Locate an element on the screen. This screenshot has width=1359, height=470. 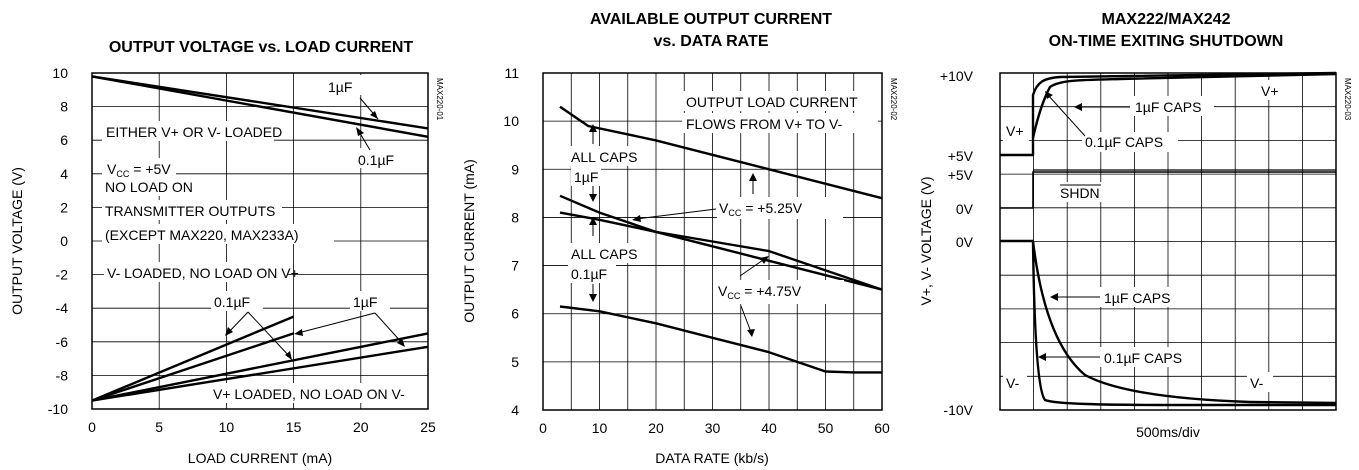
chart3-arrow is located at coordinates (1066, 115).